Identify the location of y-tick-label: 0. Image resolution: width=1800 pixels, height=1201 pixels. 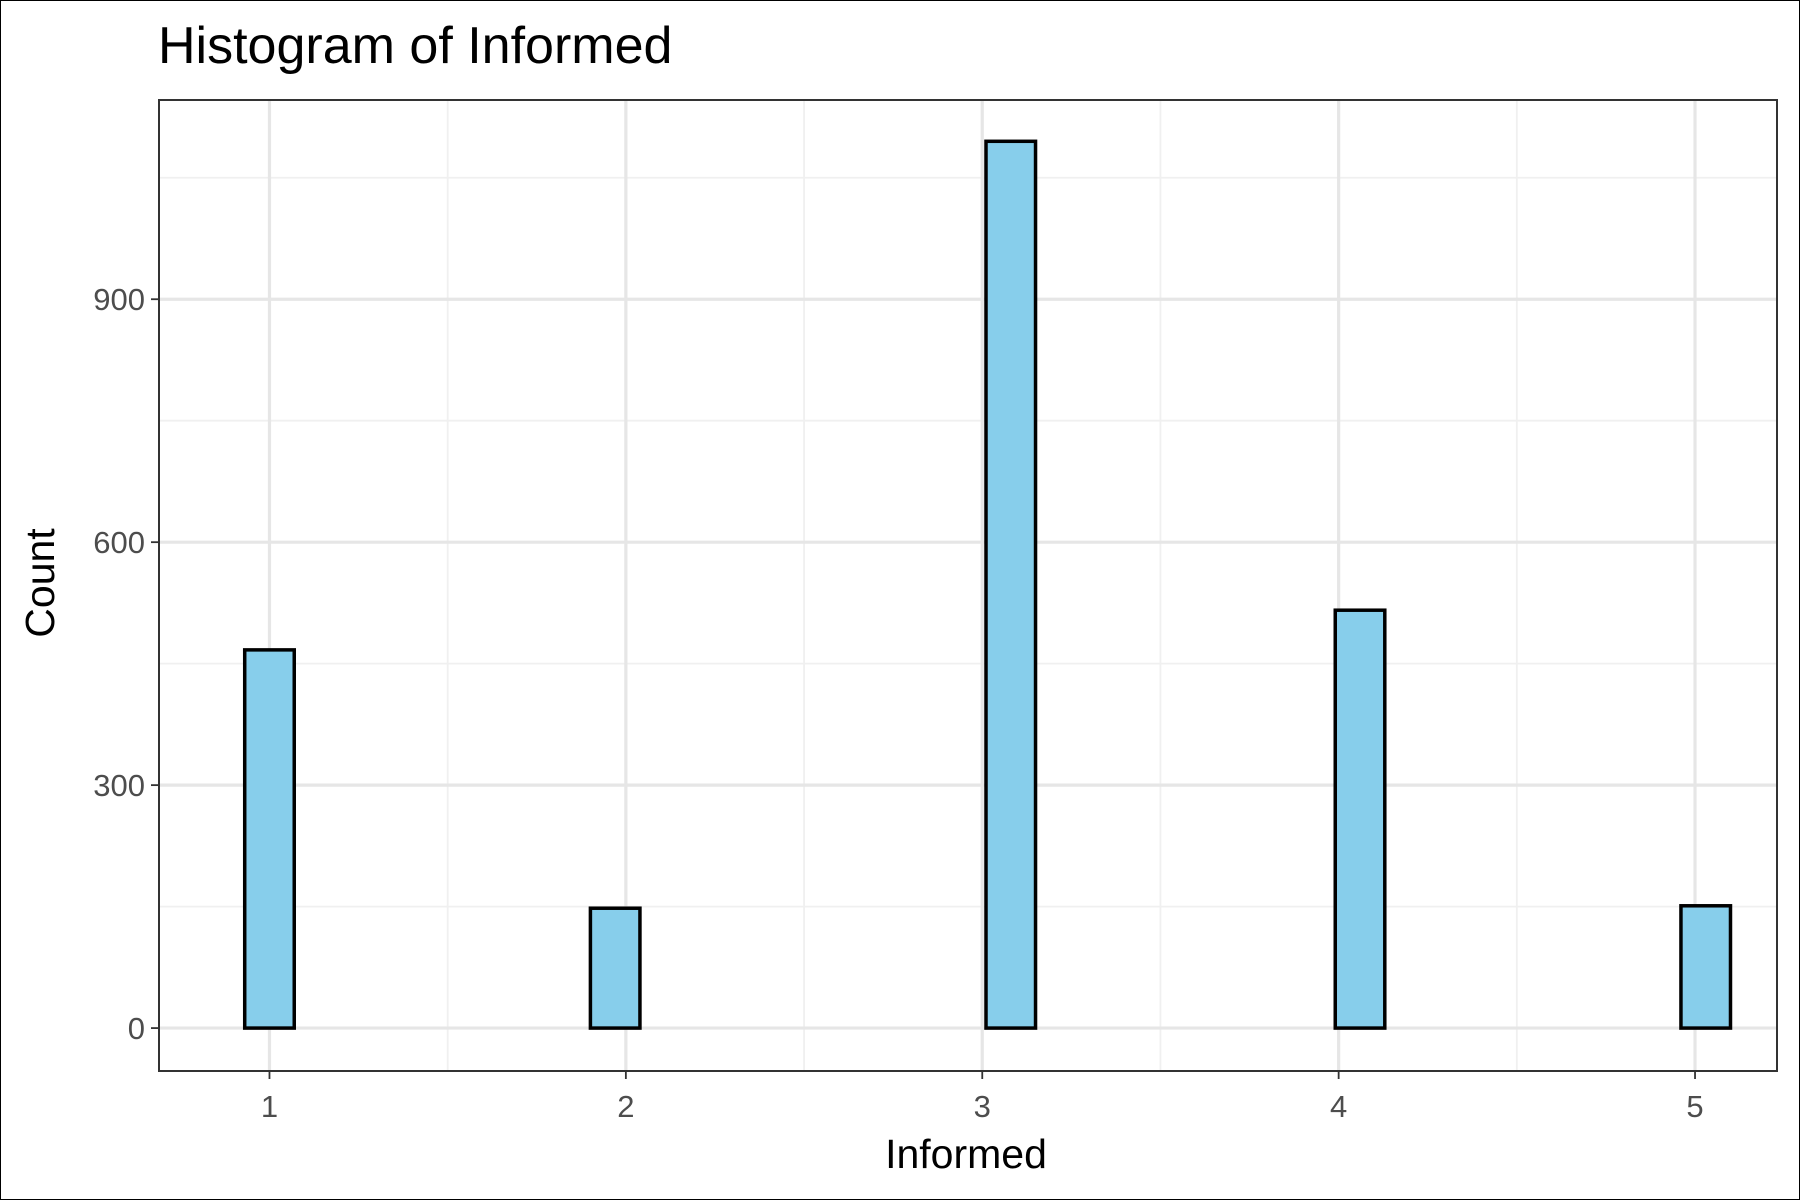
(136, 1028).